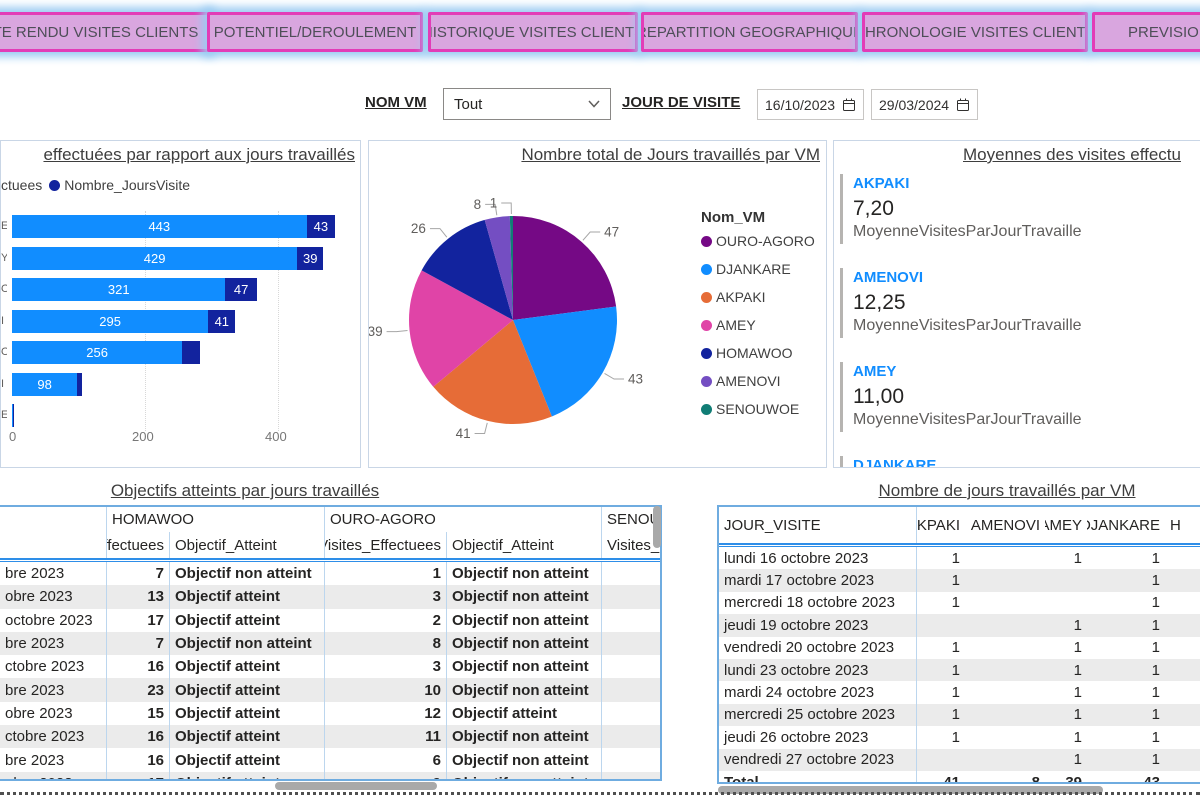  Describe the element at coordinates (959, 715) in the screenshot. I see `table-row: mercredi 25 octobre 2023 1 1 1` at that location.